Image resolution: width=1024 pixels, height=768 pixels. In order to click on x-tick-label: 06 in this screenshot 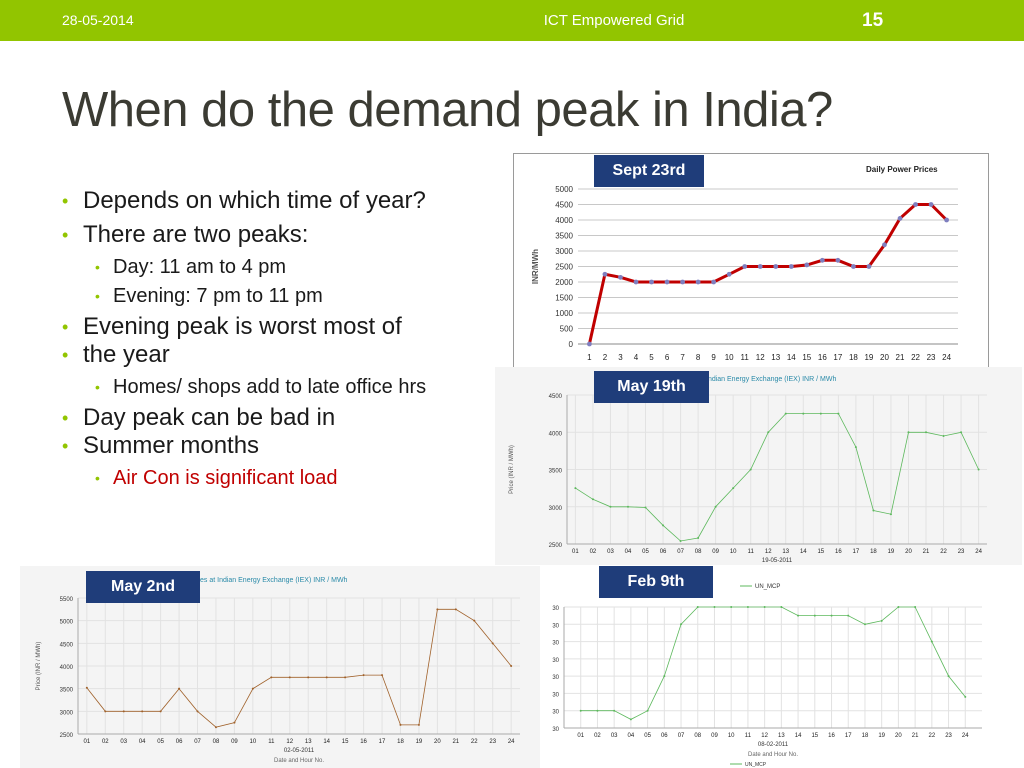, I will do `click(663, 552)`.